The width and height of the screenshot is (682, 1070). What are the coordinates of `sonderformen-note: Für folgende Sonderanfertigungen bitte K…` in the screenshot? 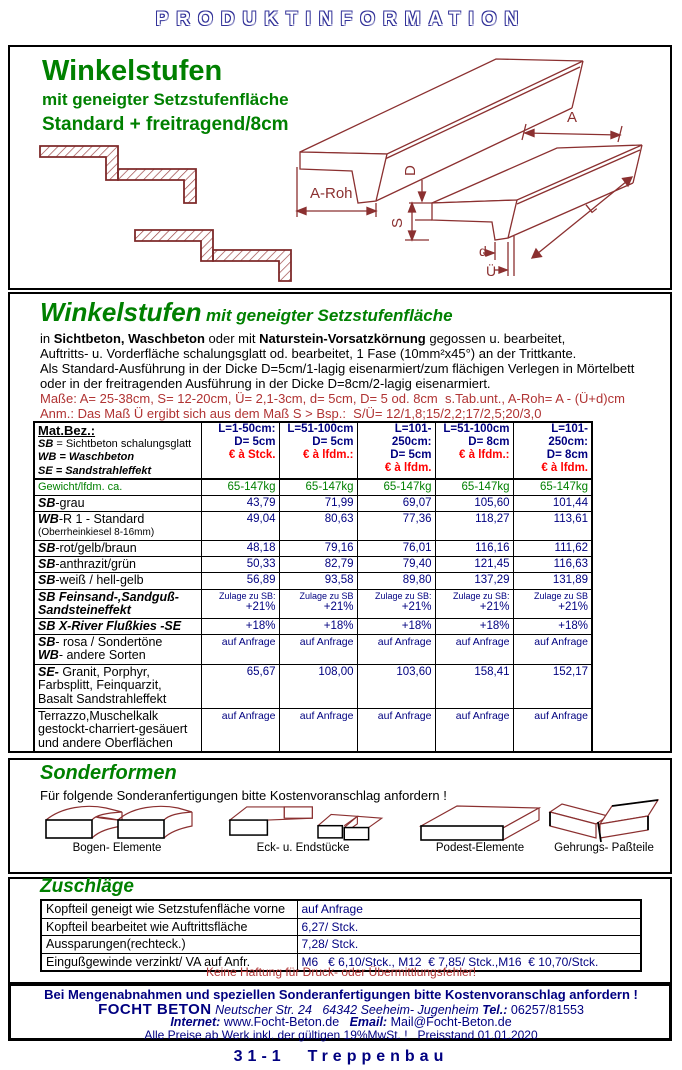 It's located at (243, 795).